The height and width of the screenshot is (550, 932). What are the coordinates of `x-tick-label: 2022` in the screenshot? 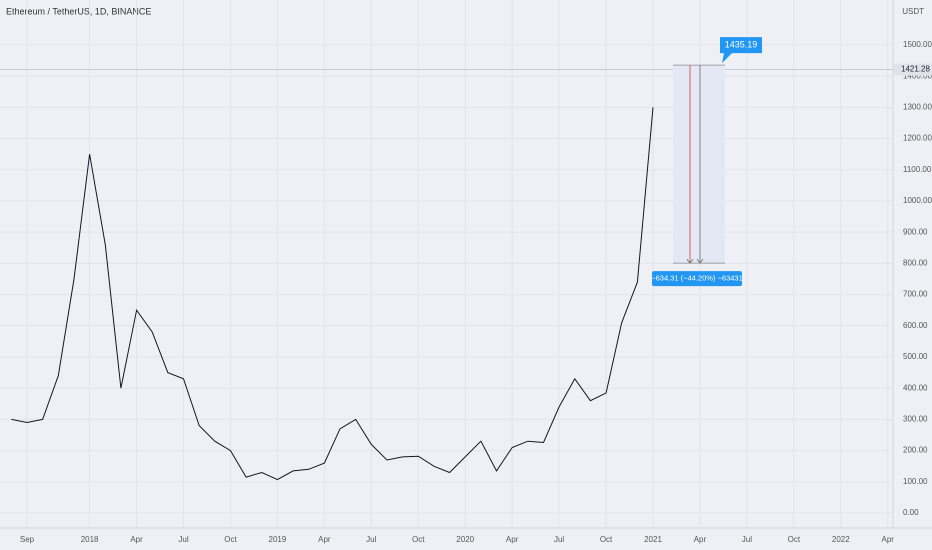 It's located at (841, 539).